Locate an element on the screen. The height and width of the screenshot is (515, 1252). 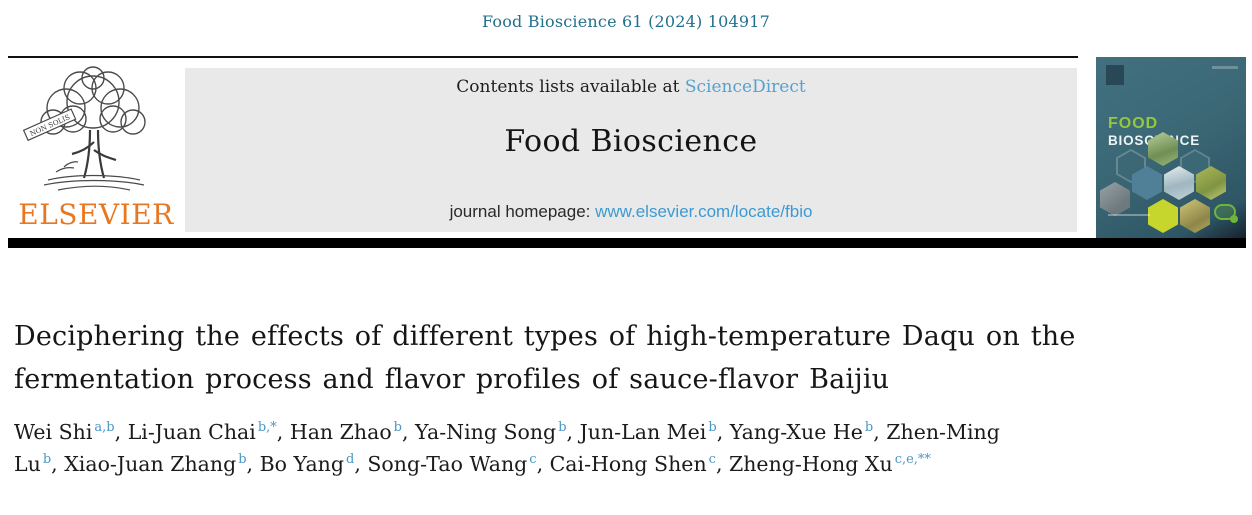
homepage-prefix: journal homepage: is located at coordinates (522, 211).